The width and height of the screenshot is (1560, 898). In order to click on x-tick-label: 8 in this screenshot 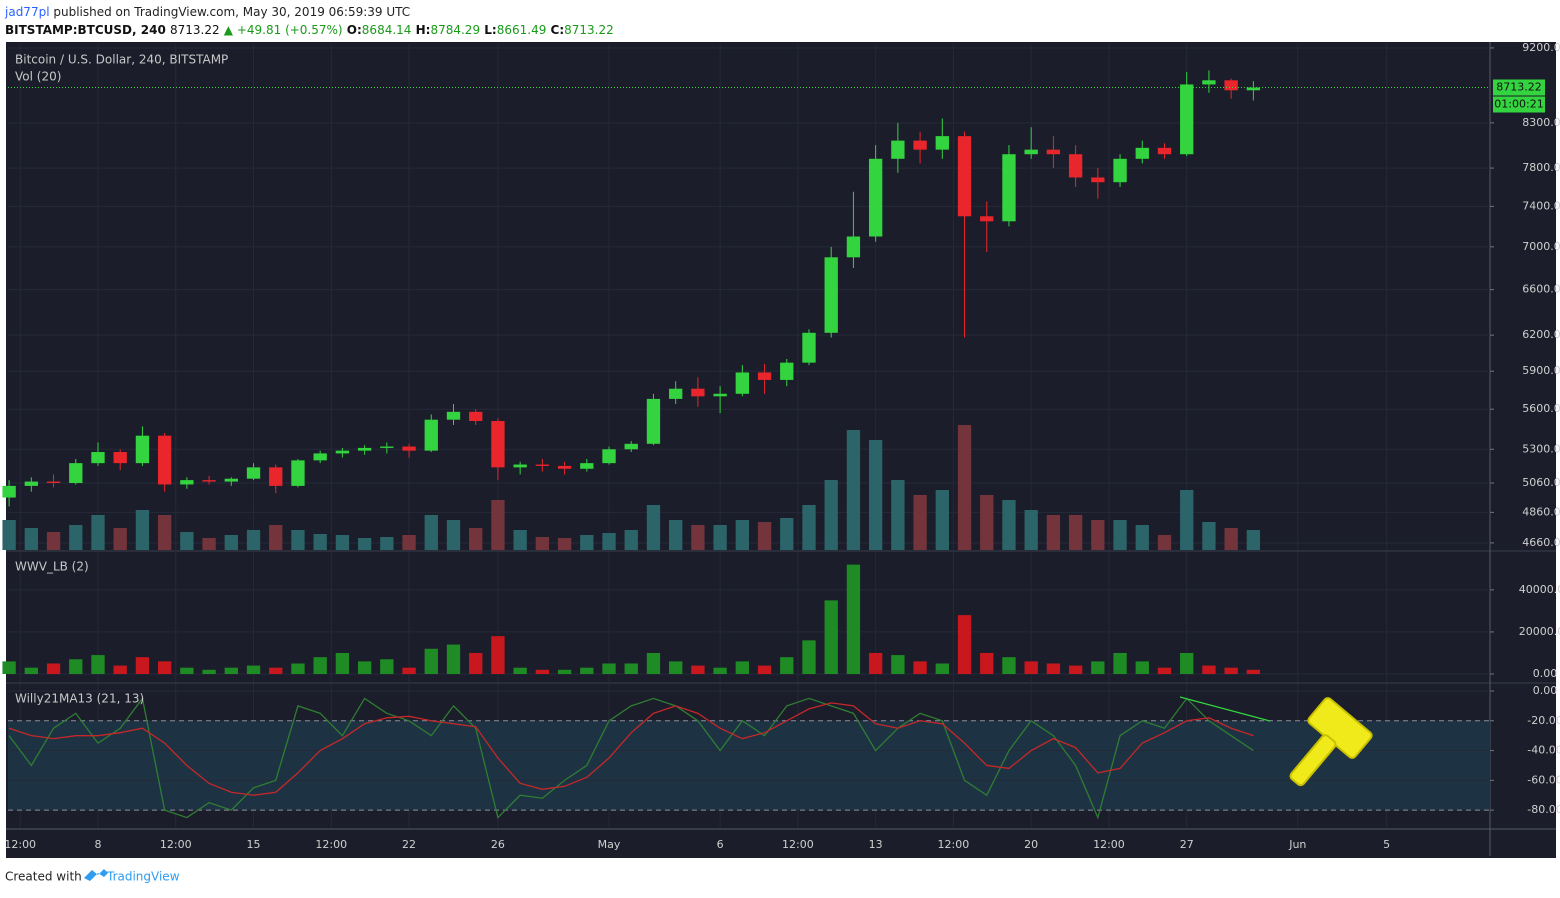, I will do `click(97, 844)`.